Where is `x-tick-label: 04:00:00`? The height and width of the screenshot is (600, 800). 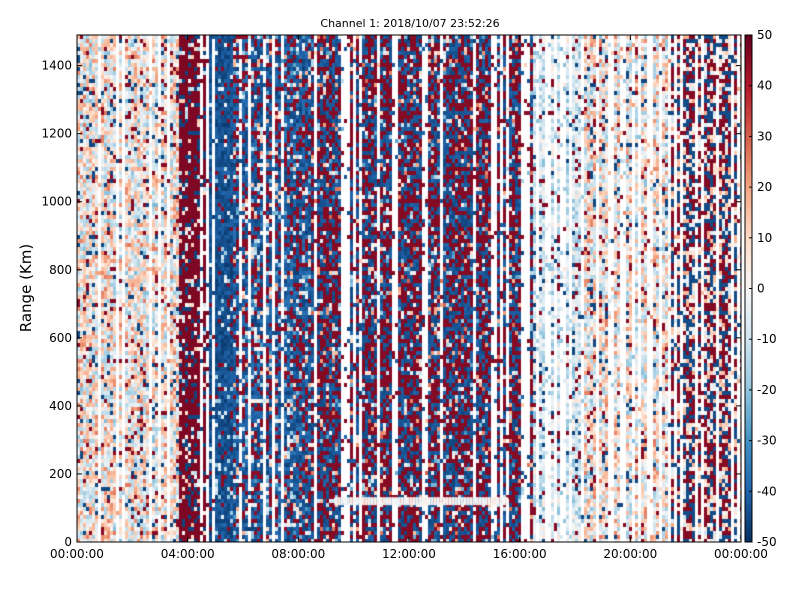
x-tick-label: 04:00:00 is located at coordinates (188, 554).